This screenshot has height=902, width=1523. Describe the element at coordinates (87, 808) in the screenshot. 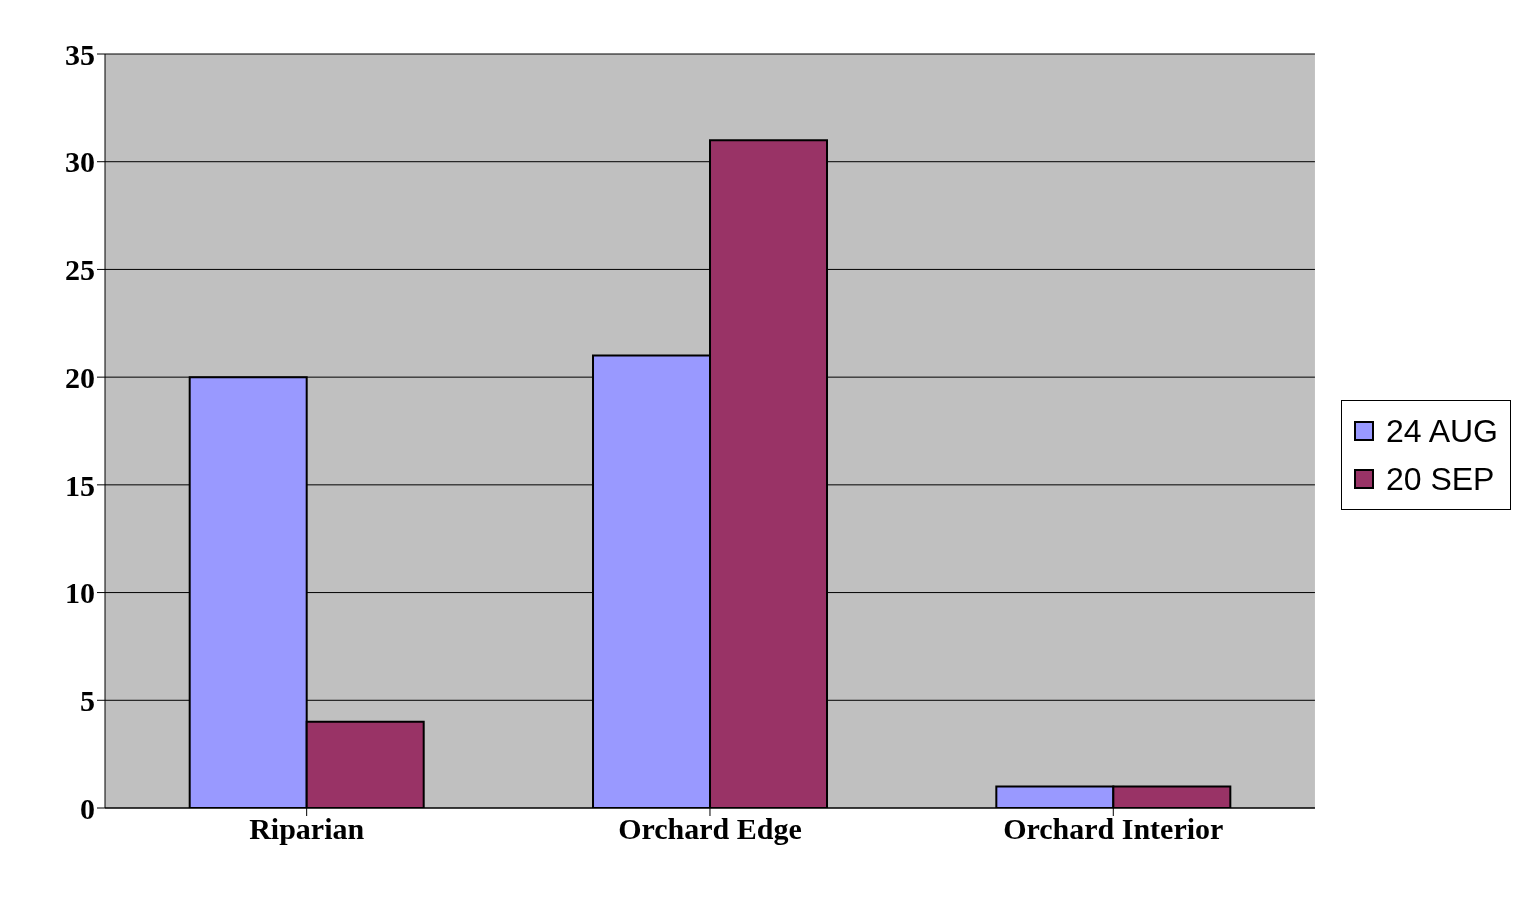

I see `y-tick-label: 0` at that location.